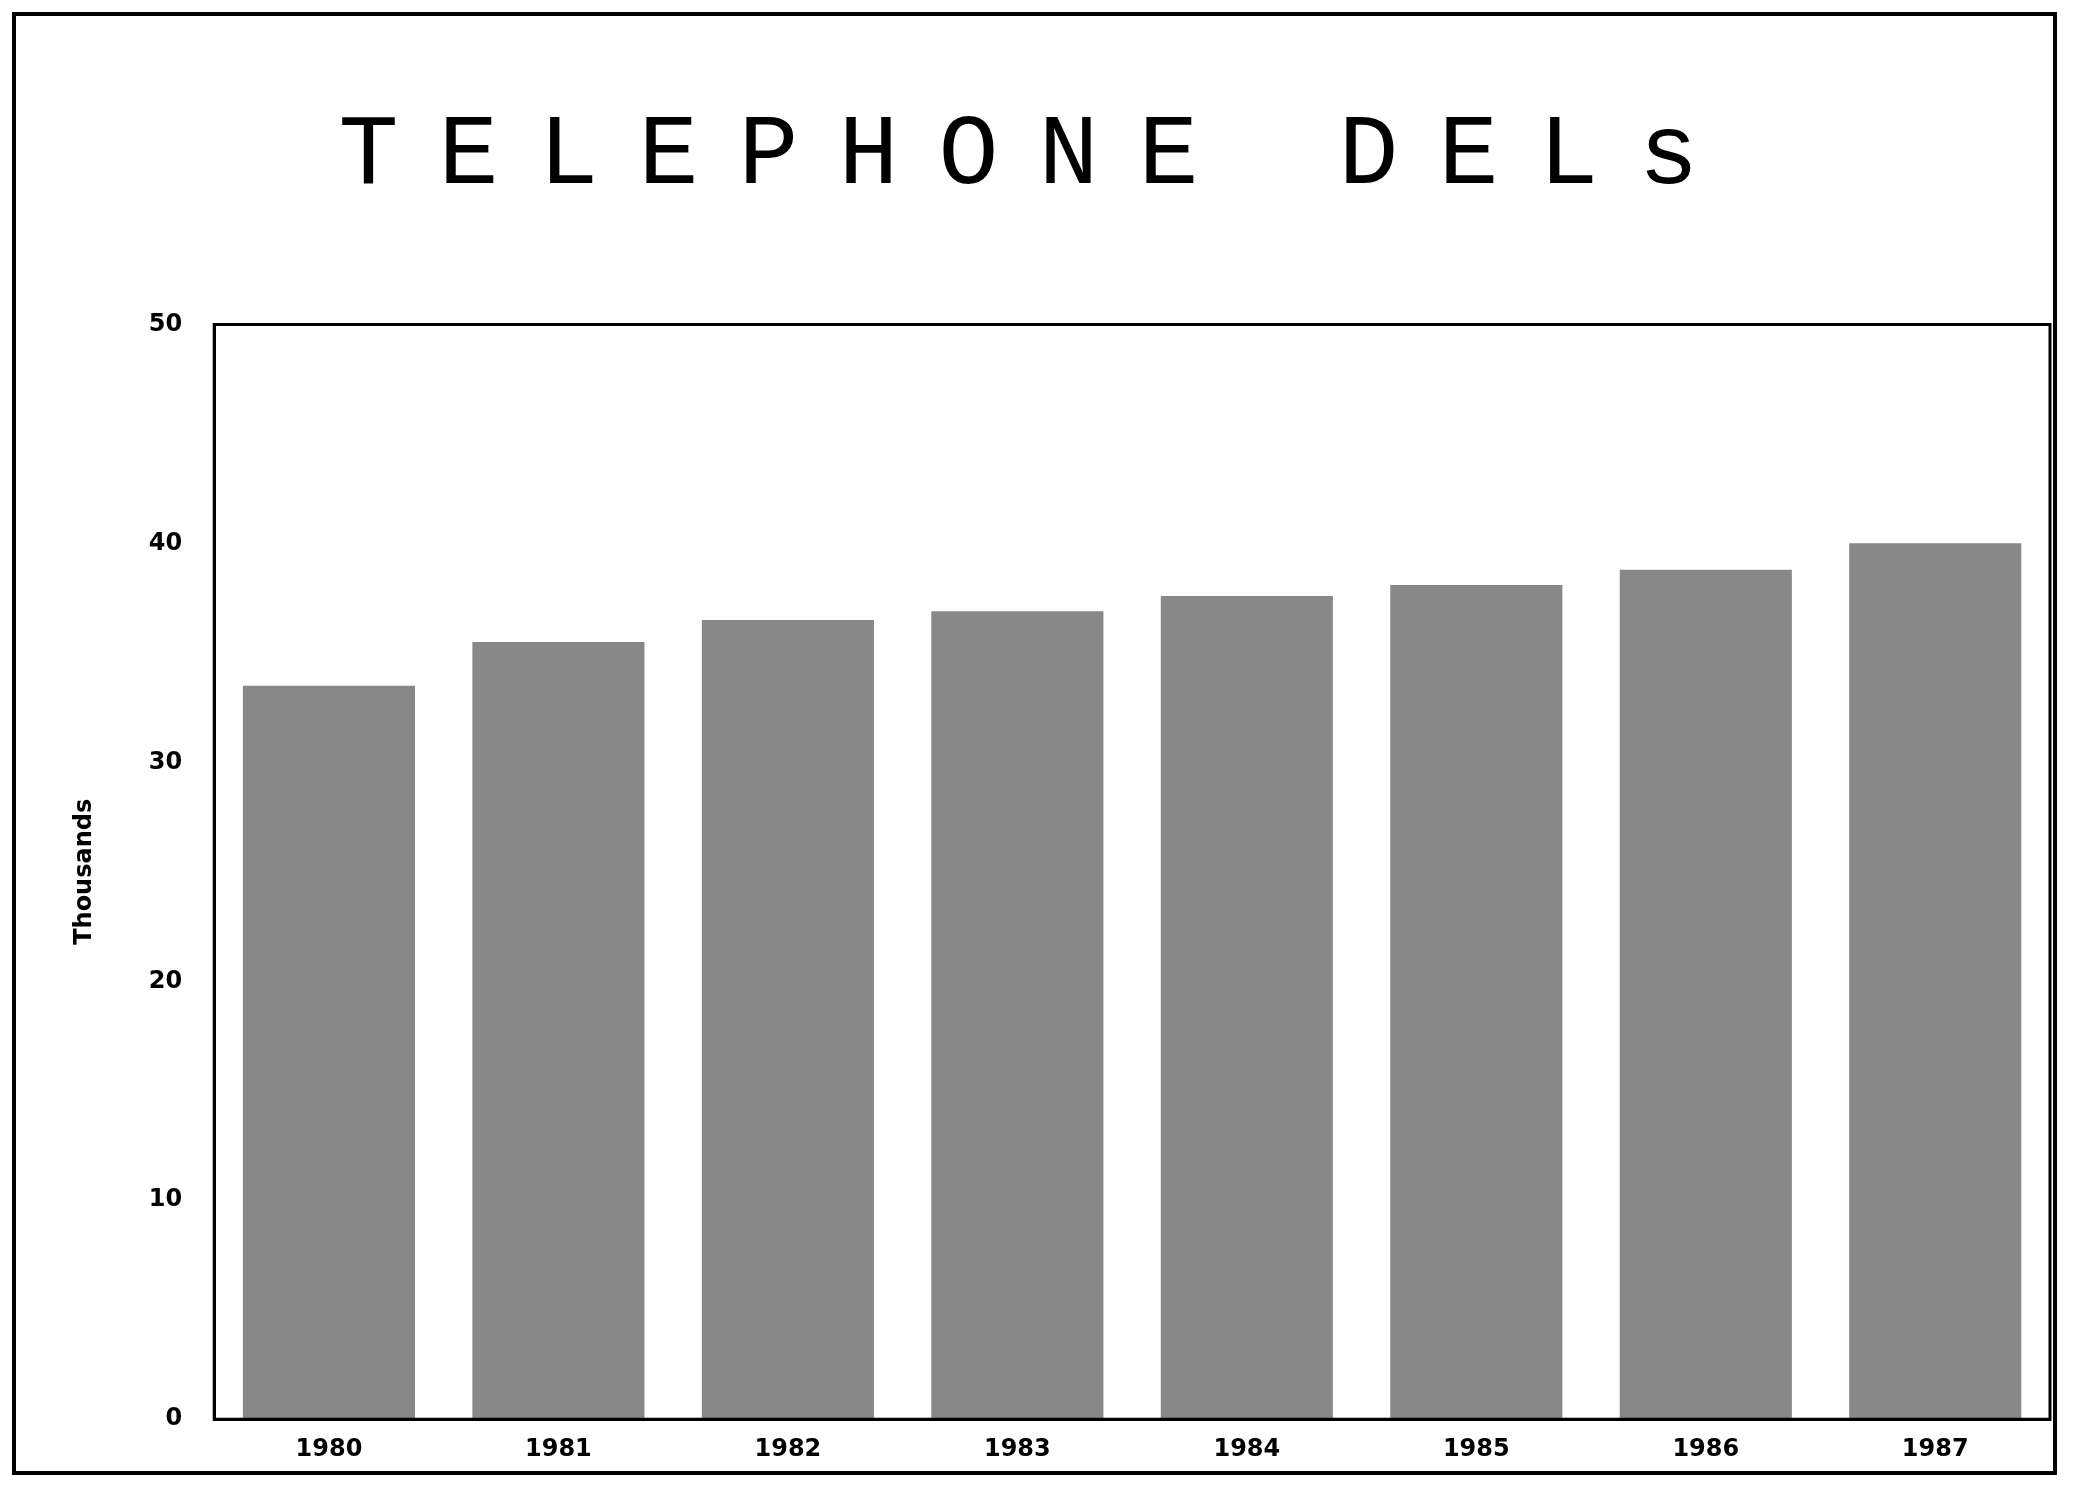  What do you see at coordinates (329, 1447) in the screenshot?
I see `x-tick-label: 1980` at bounding box center [329, 1447].